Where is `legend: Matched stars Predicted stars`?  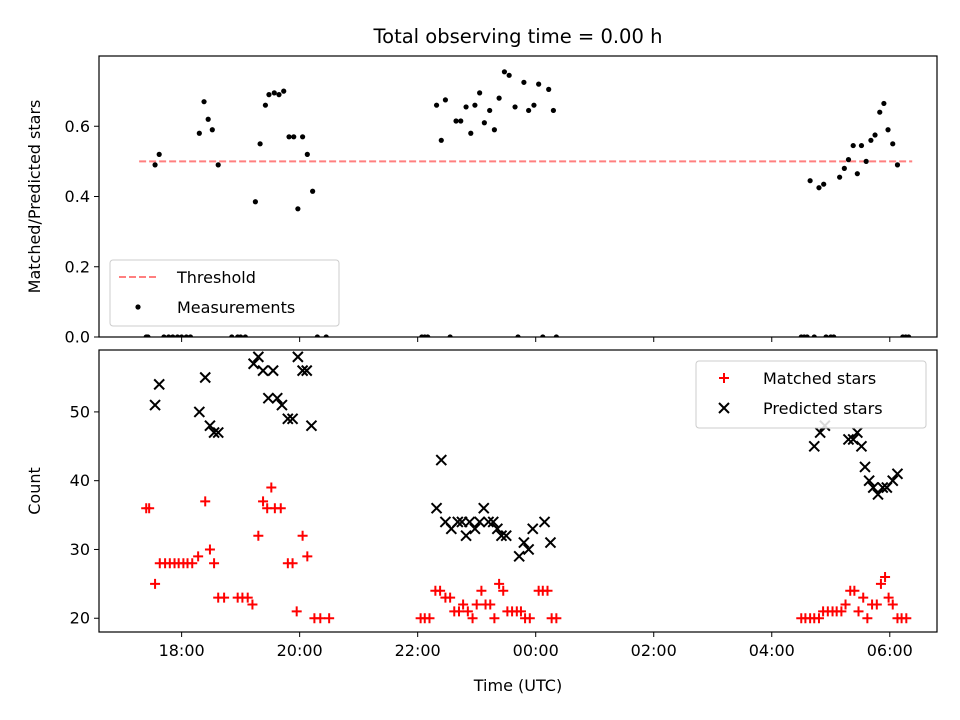 legend: Matched stars Predicted stars is located at coordinates (811, 394).